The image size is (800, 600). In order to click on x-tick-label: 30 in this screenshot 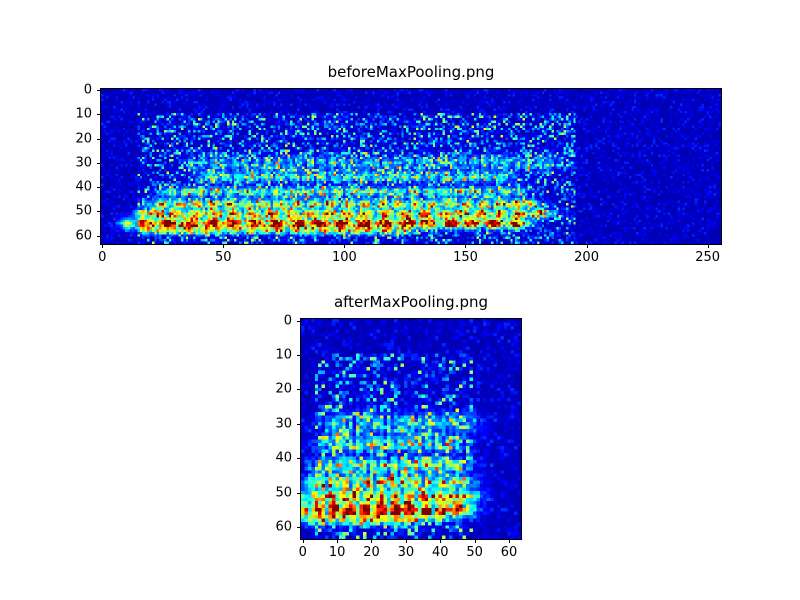, I will do `click(406, 552)`.